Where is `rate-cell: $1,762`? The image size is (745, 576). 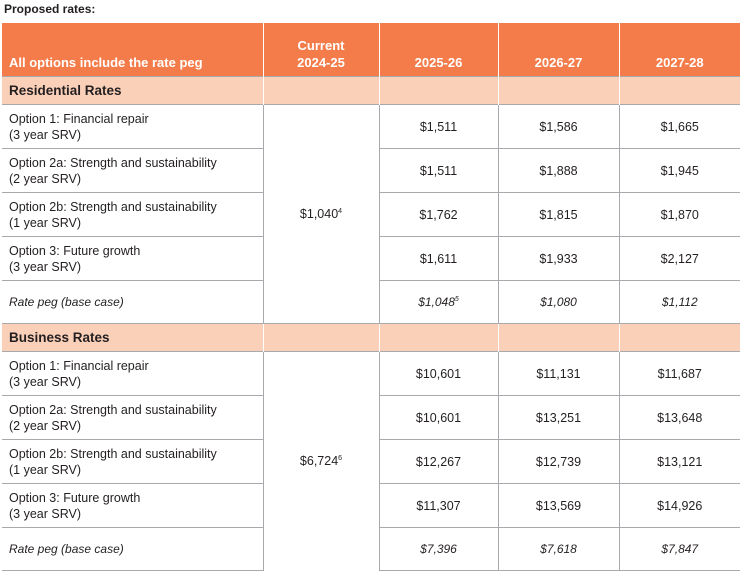
rate-cell: $1,762 is located at coordinates (438, 214).